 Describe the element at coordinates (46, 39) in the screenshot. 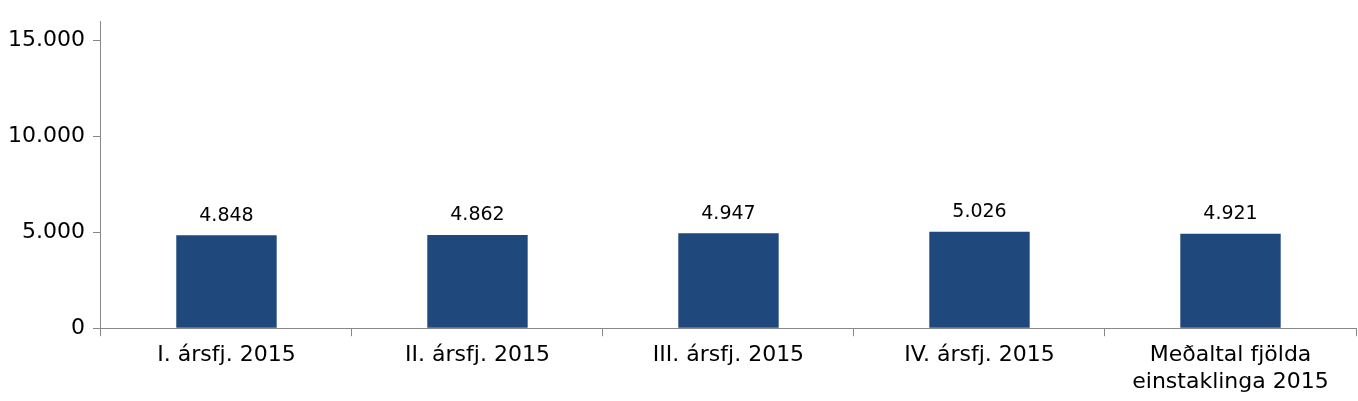

I see `y-tick-label: 15.000` at that location.